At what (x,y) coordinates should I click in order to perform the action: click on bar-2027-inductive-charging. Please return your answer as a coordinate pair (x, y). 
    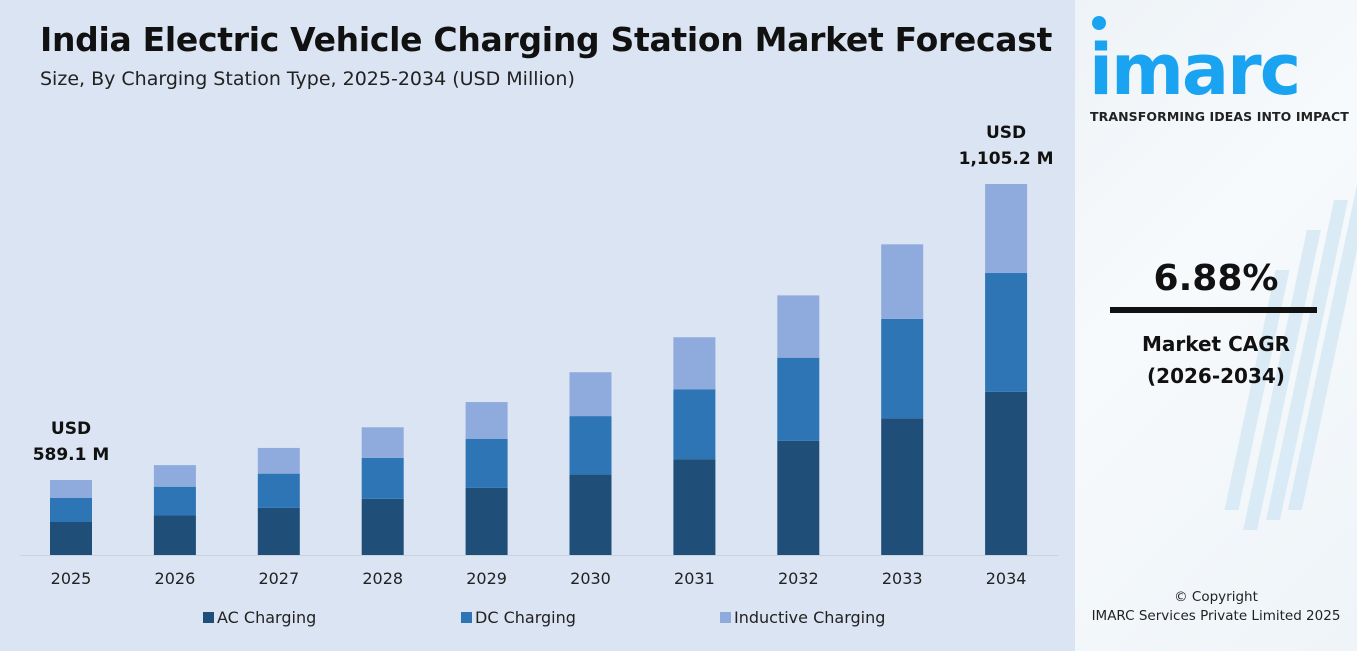
    Looking at the image, I should click on (278, 460).